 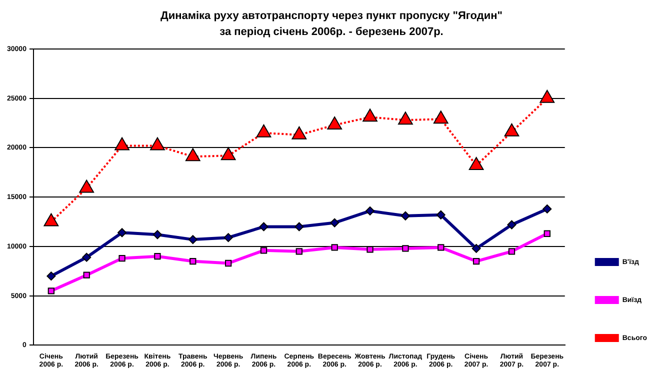 What do you see at coordinates (332, 16) in the screenshot?
I see `chart-title: Динаміка руху автотранспорту через пункт пропуску "Ягодин"` at bounding box center [332, 16].